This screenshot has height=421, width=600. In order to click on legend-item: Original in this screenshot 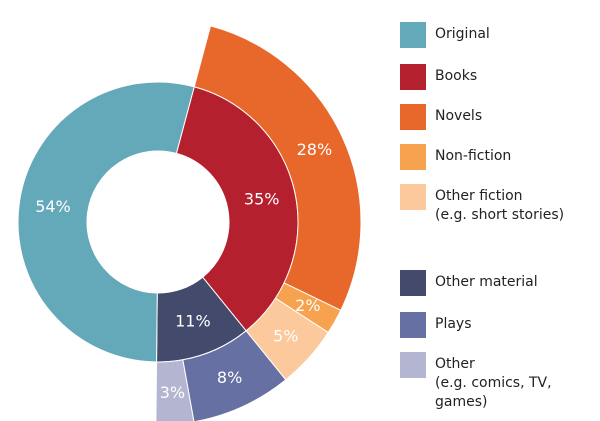, I will do `click(445, 35)`.